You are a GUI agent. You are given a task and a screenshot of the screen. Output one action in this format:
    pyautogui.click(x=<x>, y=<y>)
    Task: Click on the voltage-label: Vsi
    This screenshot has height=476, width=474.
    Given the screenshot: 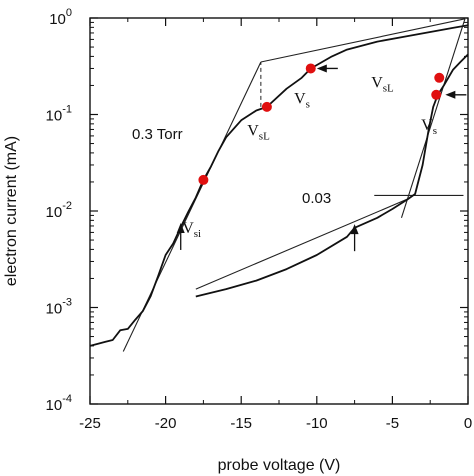 What is the action you would take?
    pyautogui.click(x=191, y=230)
    